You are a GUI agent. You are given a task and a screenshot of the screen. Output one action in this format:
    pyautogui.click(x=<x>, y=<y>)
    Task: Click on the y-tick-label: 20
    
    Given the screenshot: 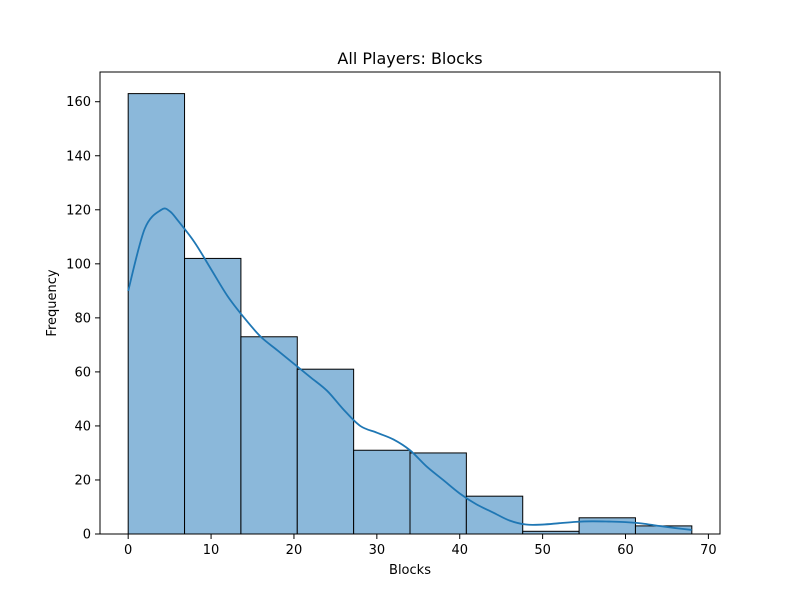 What is the action you would take?
    pyautogui.click(x=82, y=480)
    